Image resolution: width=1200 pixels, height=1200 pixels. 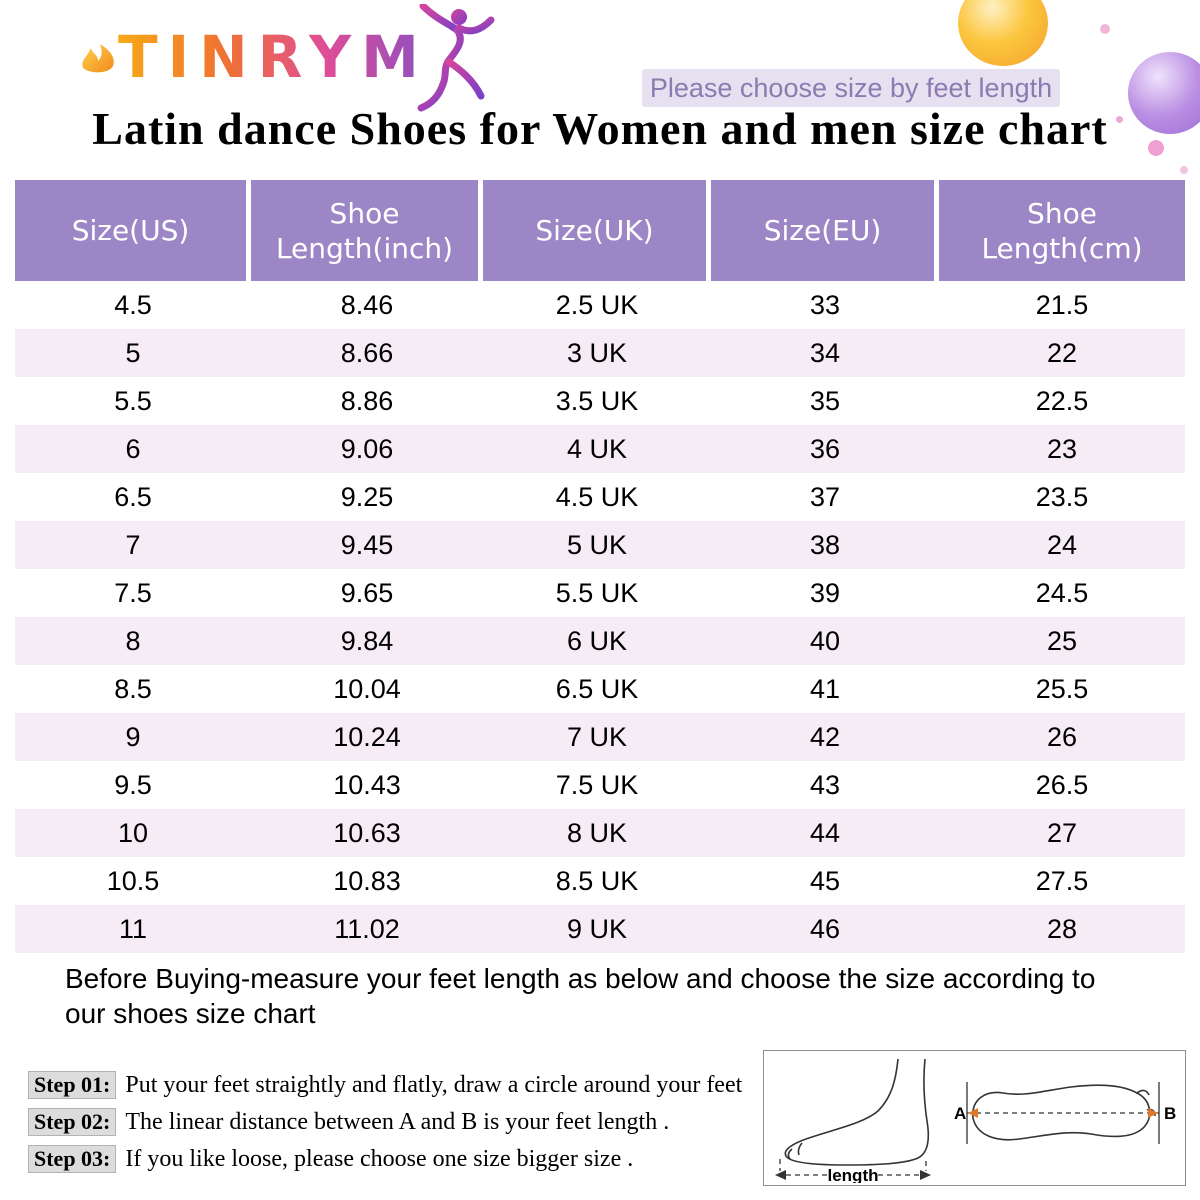 What do you see at coordinates (1062, 400) in the screenshot?
I see `table-cell: 22.5` at bounding box center [1062, 400].